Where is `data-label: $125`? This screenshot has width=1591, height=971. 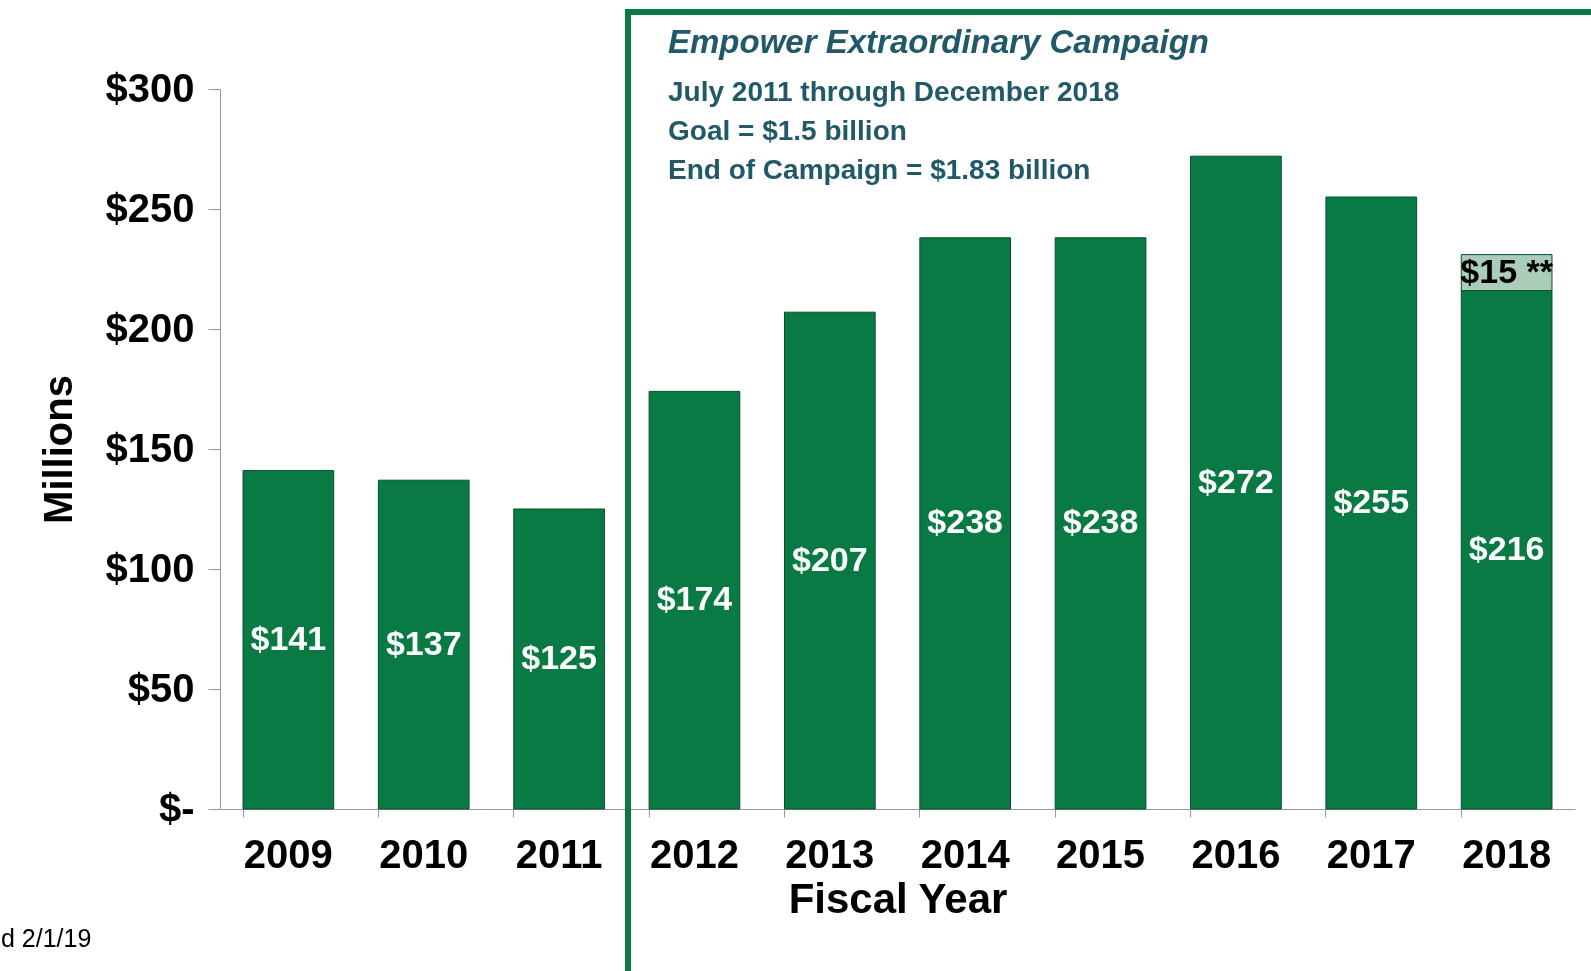 data-label: $125 is located at coordinates (559, 657).